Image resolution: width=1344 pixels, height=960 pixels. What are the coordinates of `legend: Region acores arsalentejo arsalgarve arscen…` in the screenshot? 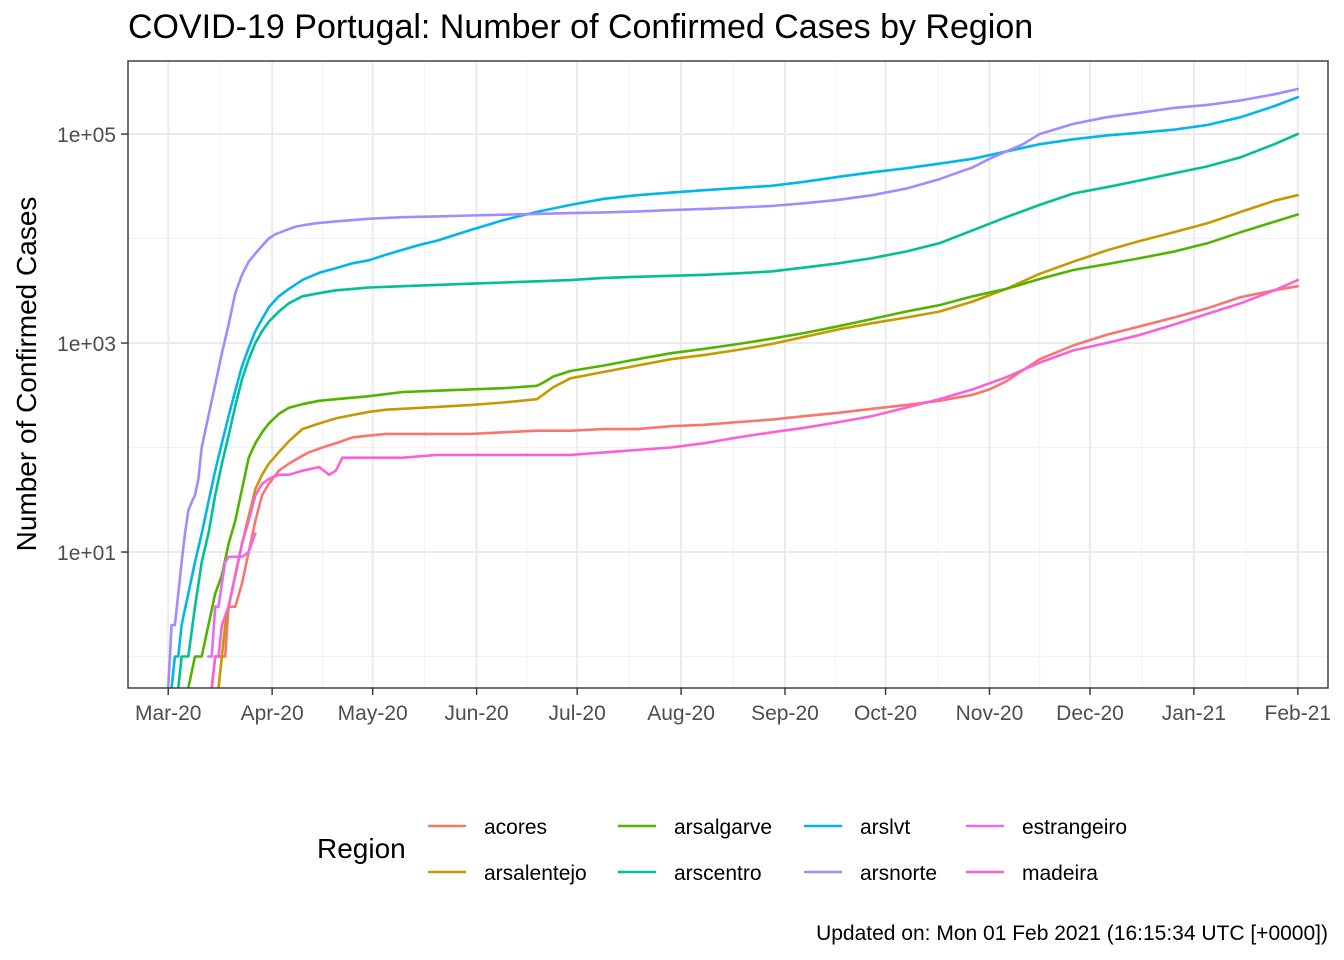 It's located at (722, 850).